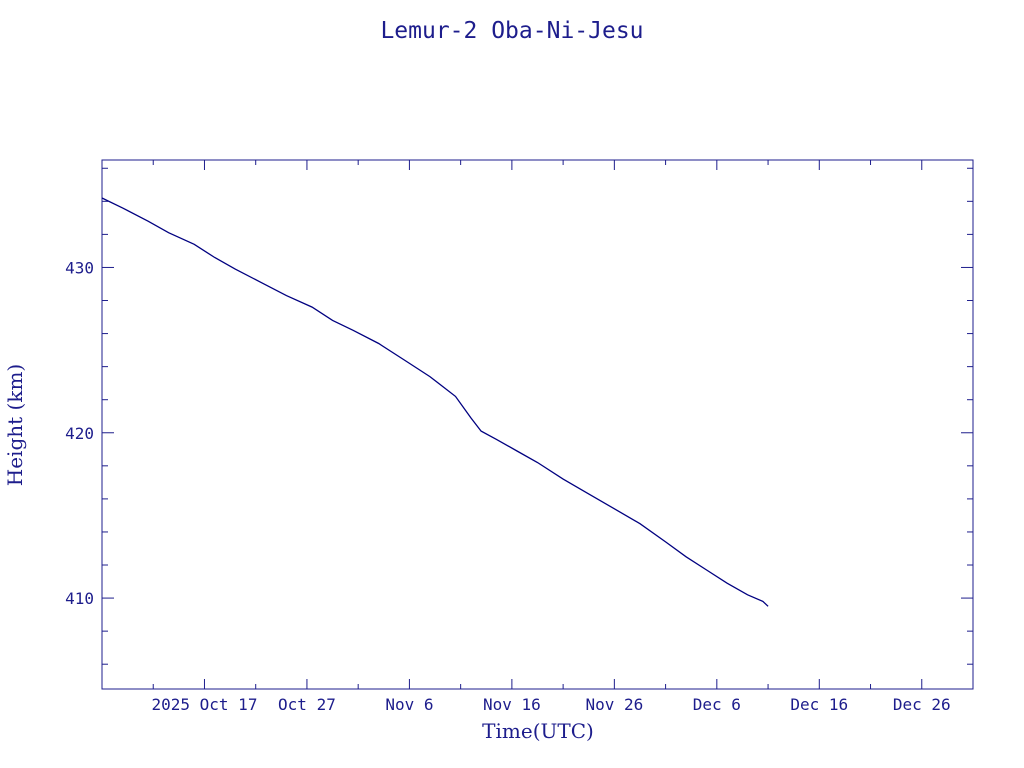  What do you see at coordinates (15, 425) in the screenshot?
I see `y-axis-label: Height (km)` at bounding box center [15, 425].